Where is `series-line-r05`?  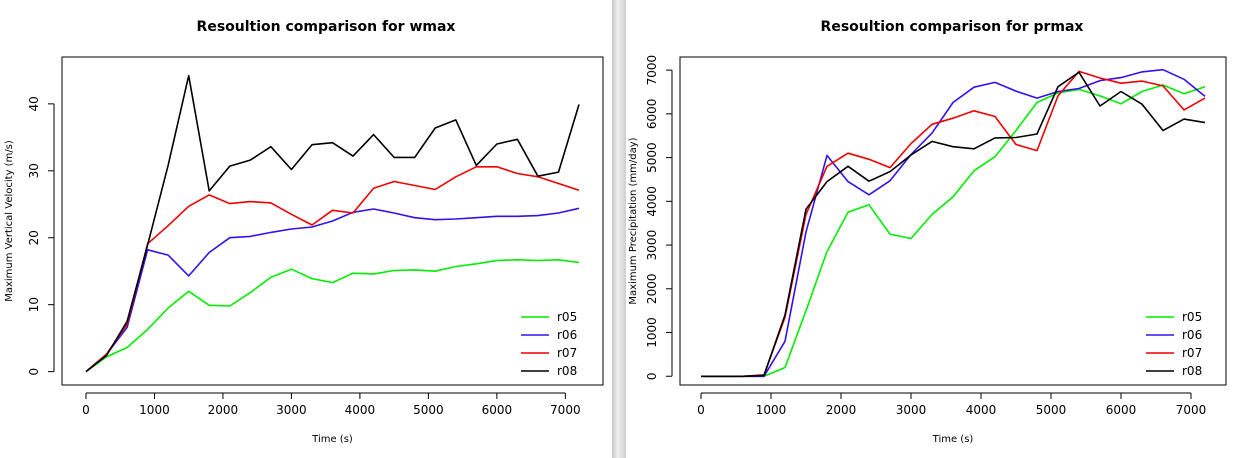
series-line-r05 is located at coordinates (332, 315).